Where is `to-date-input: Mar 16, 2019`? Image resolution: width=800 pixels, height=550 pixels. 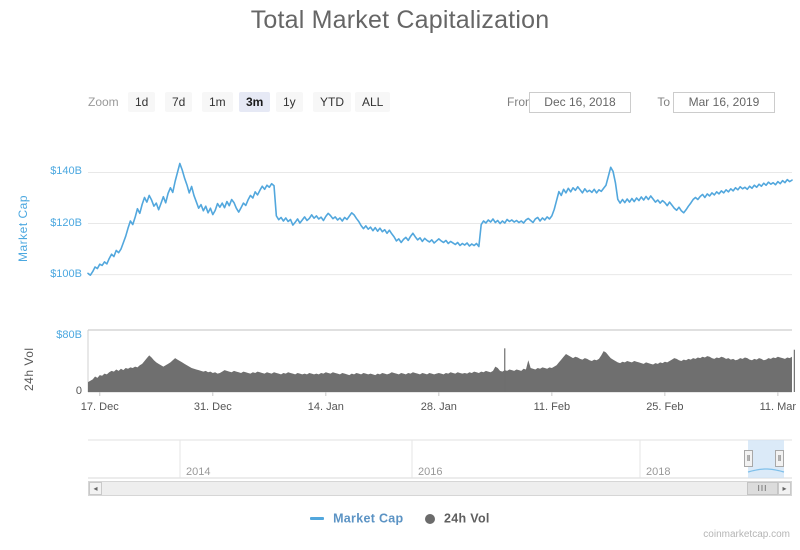
to-date-input: Mar 16, 2019 is located at coordinates (724, 102).